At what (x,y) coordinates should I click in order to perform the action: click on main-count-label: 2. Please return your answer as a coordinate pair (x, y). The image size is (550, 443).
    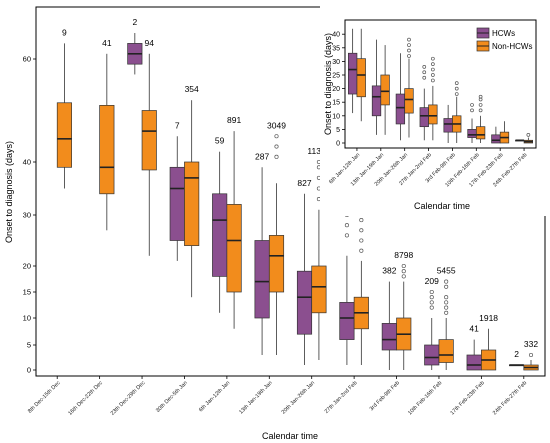
    Looking at the image, I should click on (134, 22).